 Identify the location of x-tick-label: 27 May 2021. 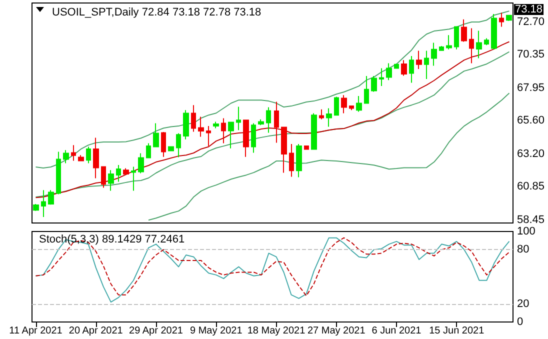
(336, 331).